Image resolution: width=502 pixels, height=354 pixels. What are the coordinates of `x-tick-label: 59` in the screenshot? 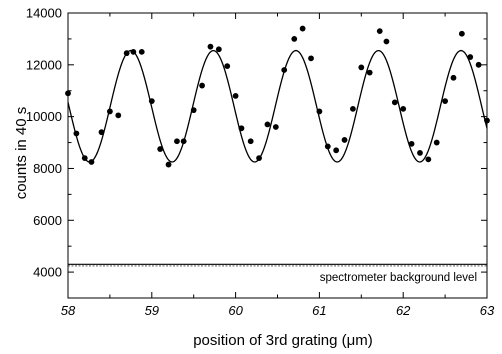 It's located at (152, 310).